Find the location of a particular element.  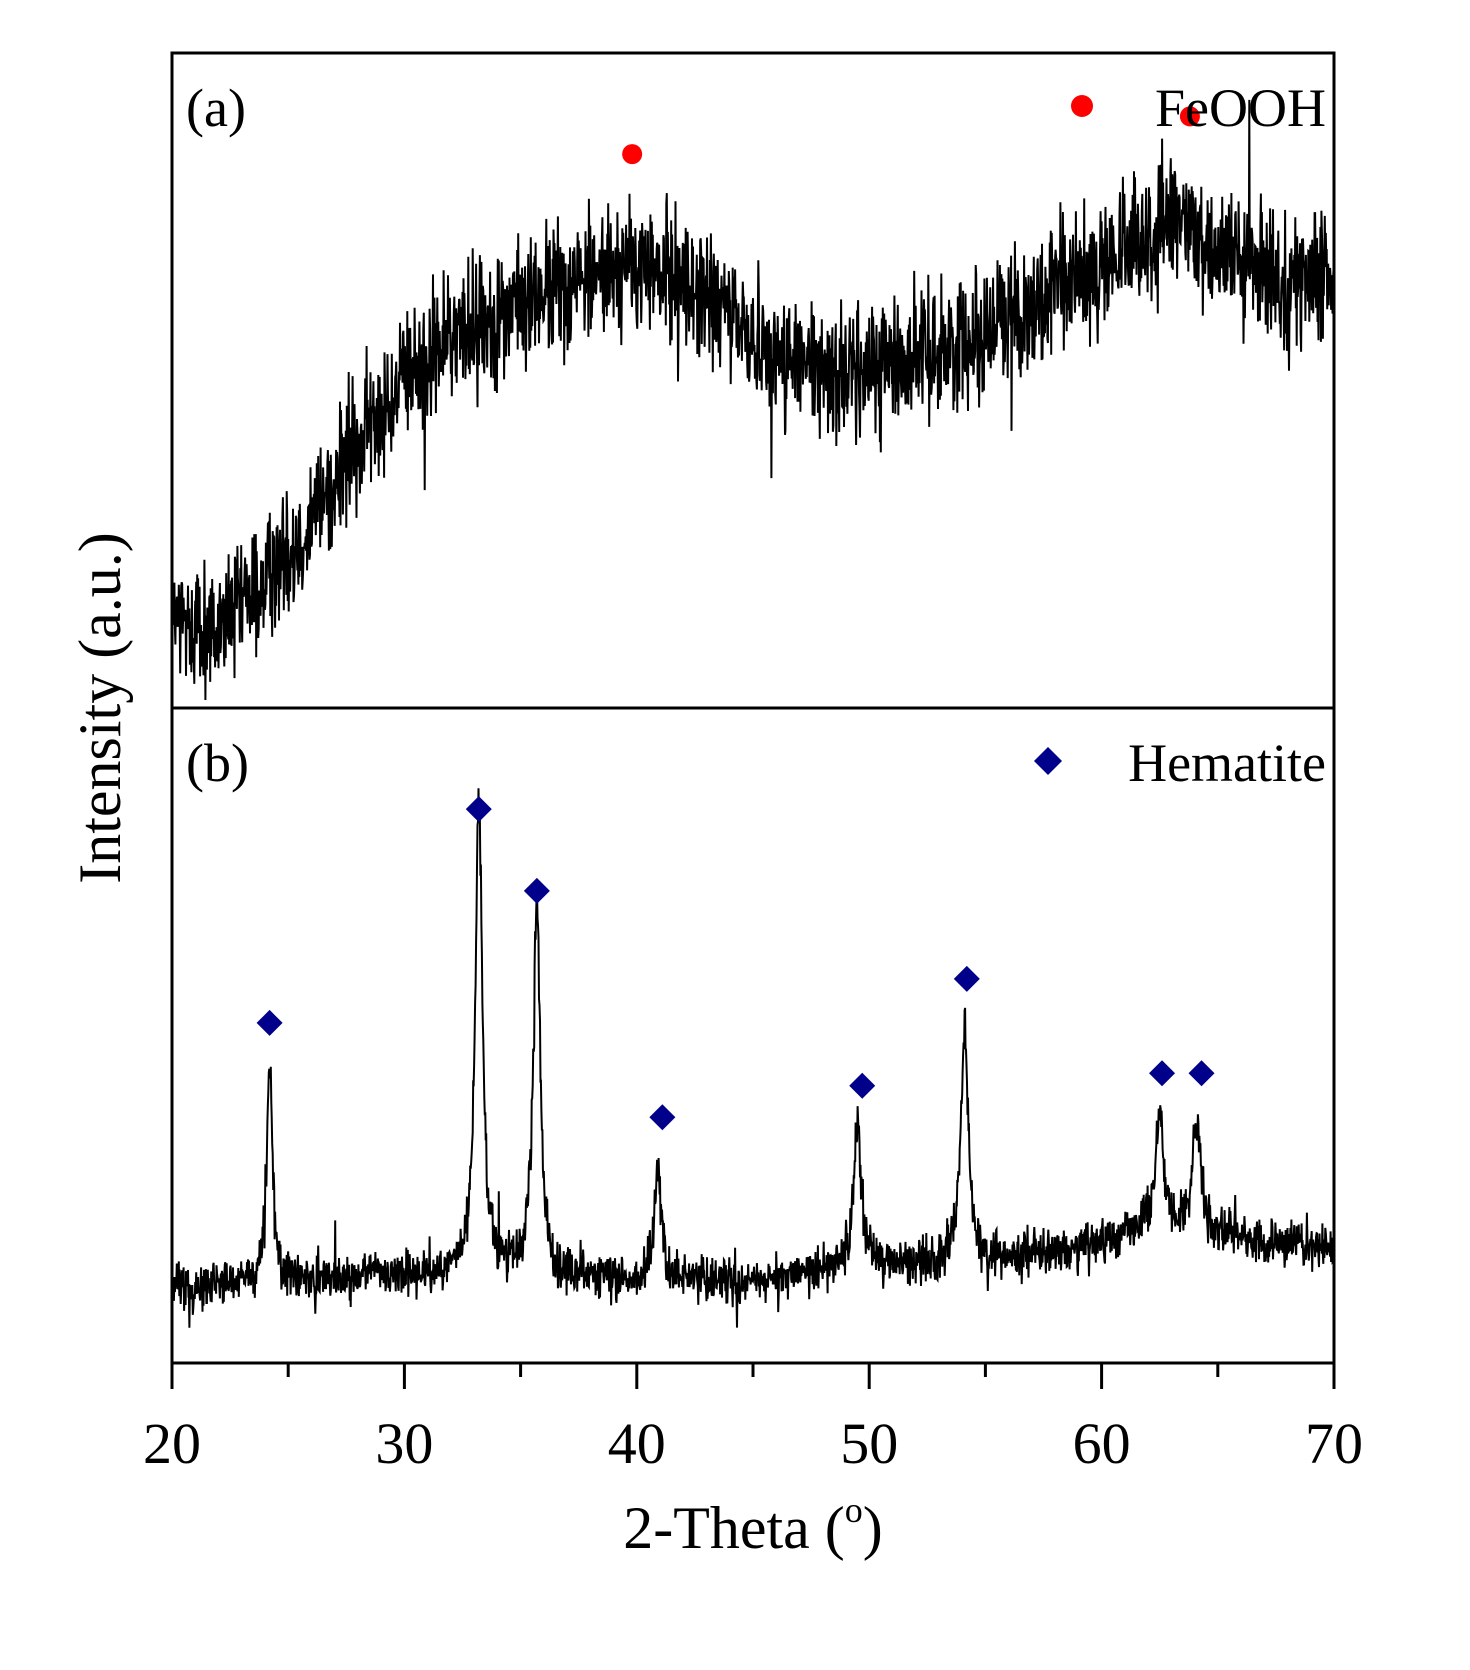

feooh-peak-markers is located at coordinates (911, 135).